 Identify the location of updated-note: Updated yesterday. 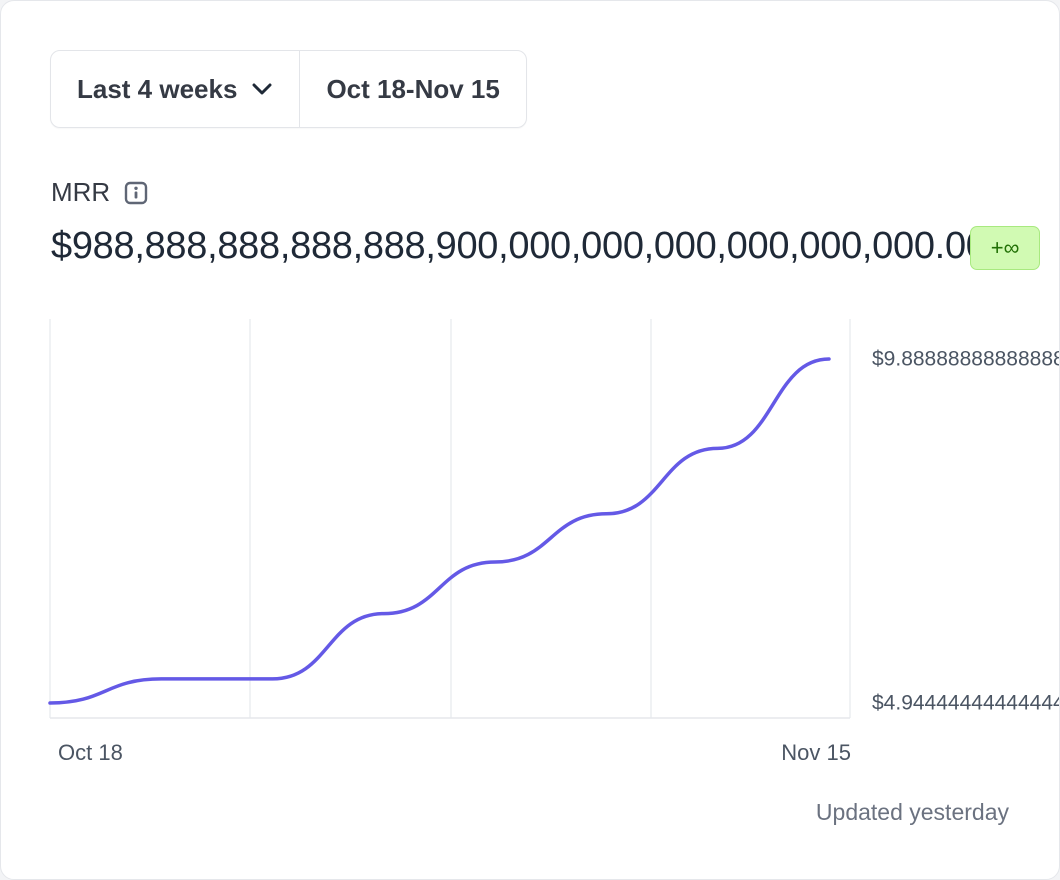
(912, 812).